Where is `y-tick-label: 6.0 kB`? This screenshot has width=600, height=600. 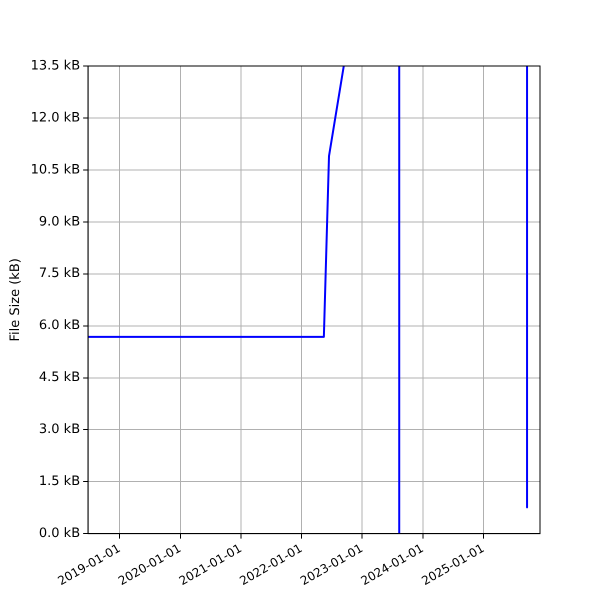 y-tick-label: 6.0 kB is located at coordinates (59, 326).